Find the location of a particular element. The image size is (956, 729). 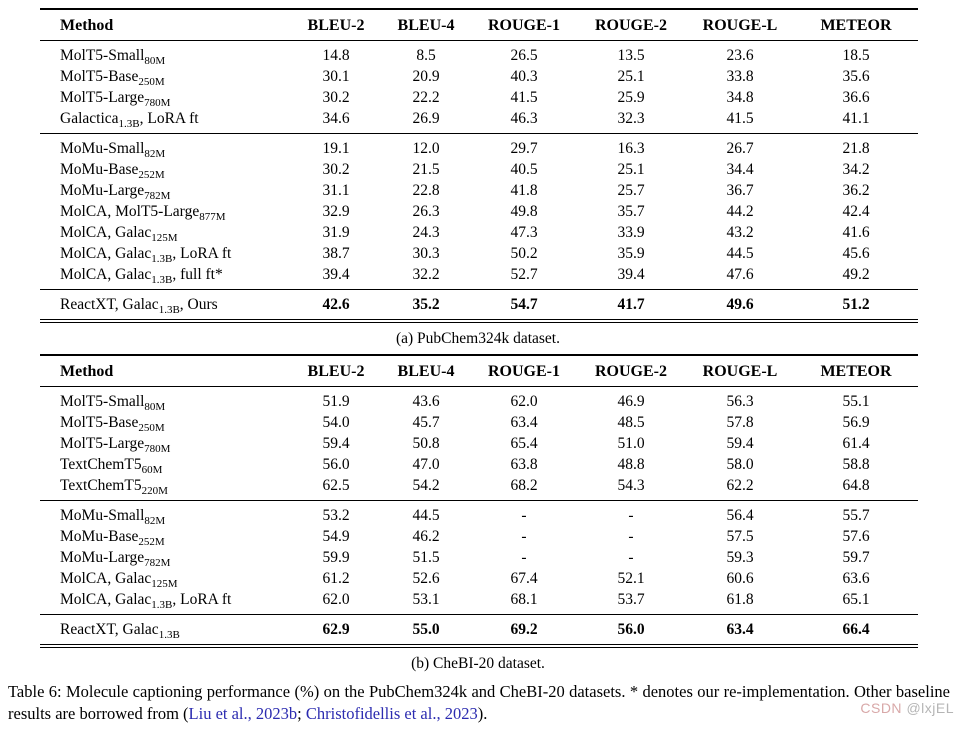

column-header: ROUGE-L is located at coordinates (740, 25).